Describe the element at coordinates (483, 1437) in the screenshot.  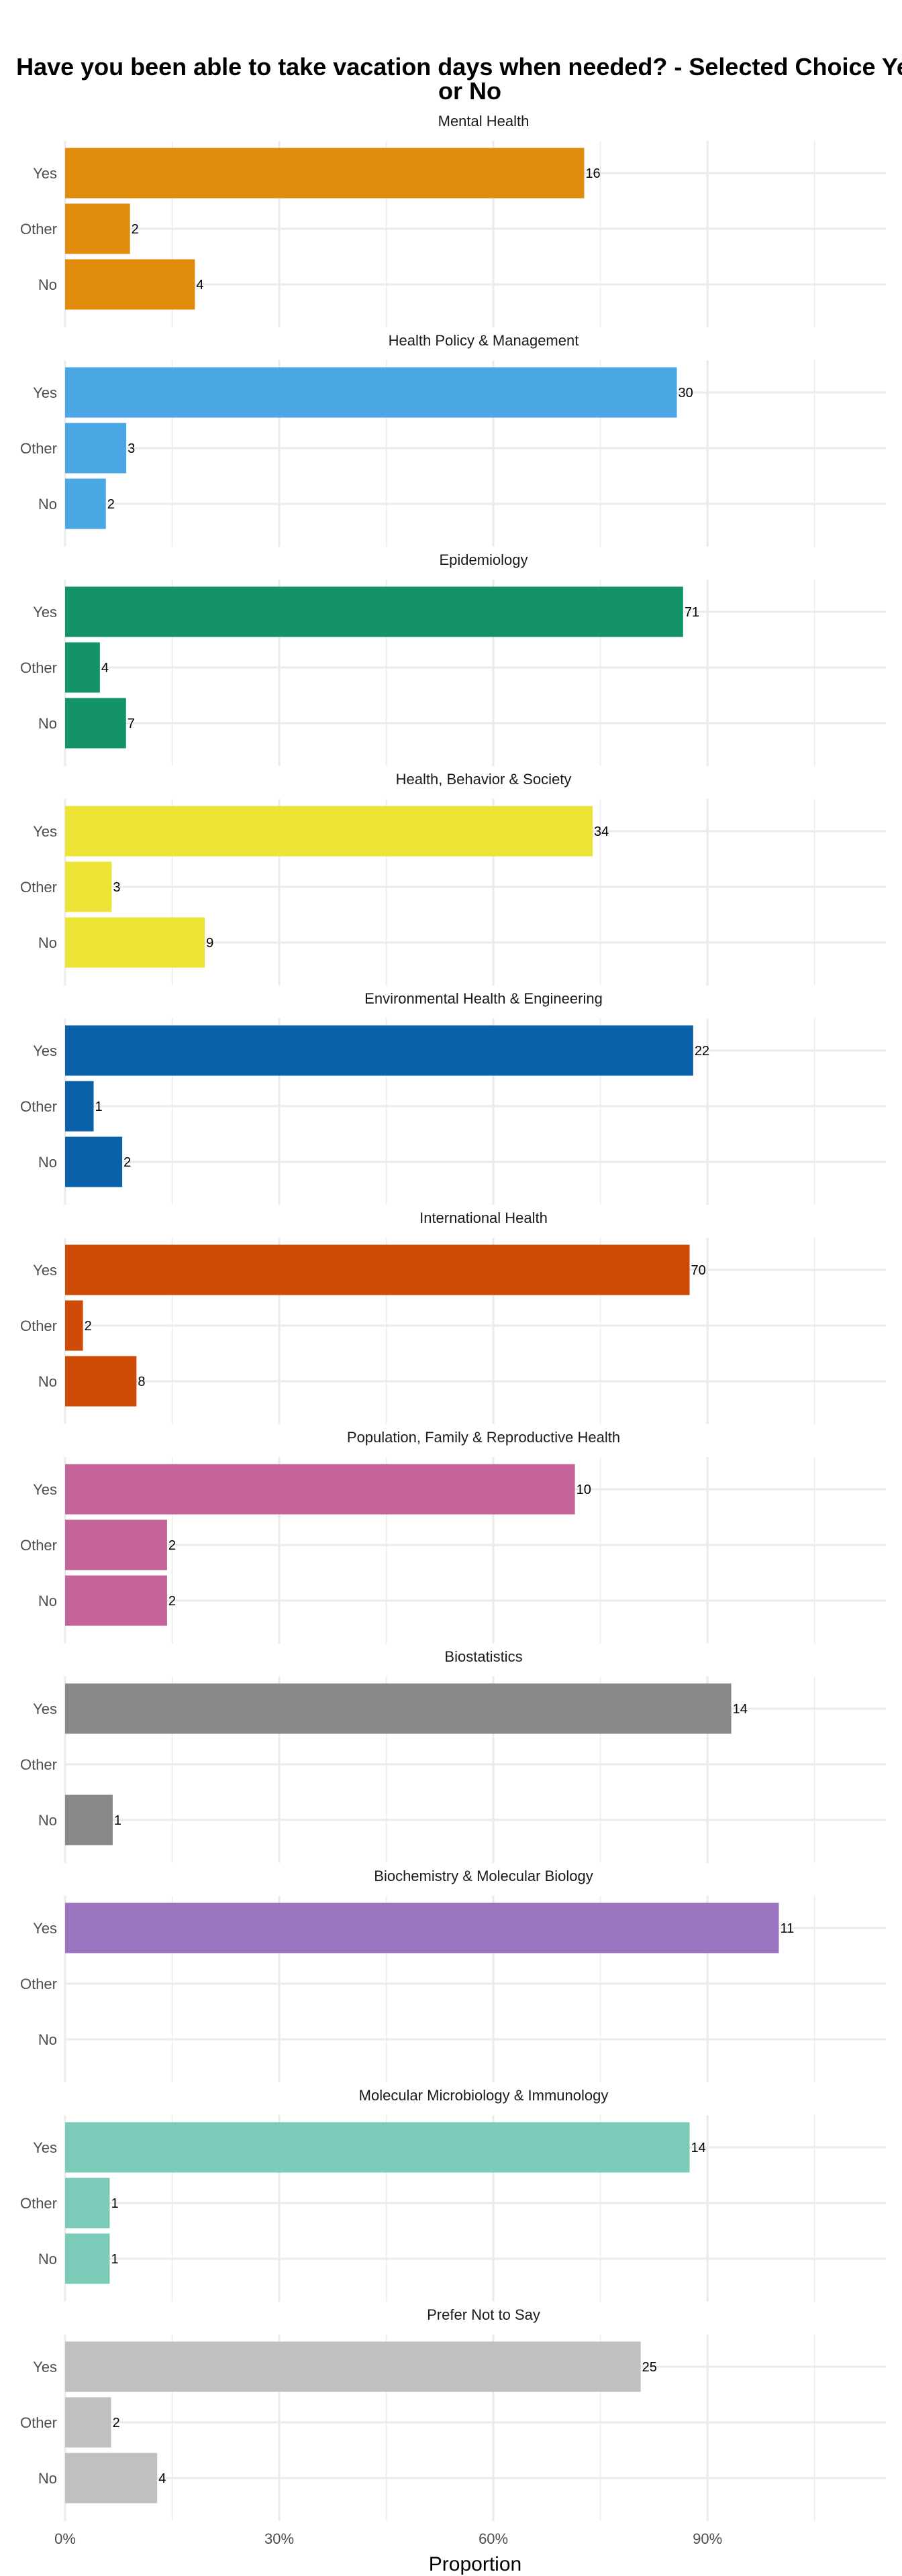
I see `facet-strip-label: Population, Family & Reproductive Health` at that location.